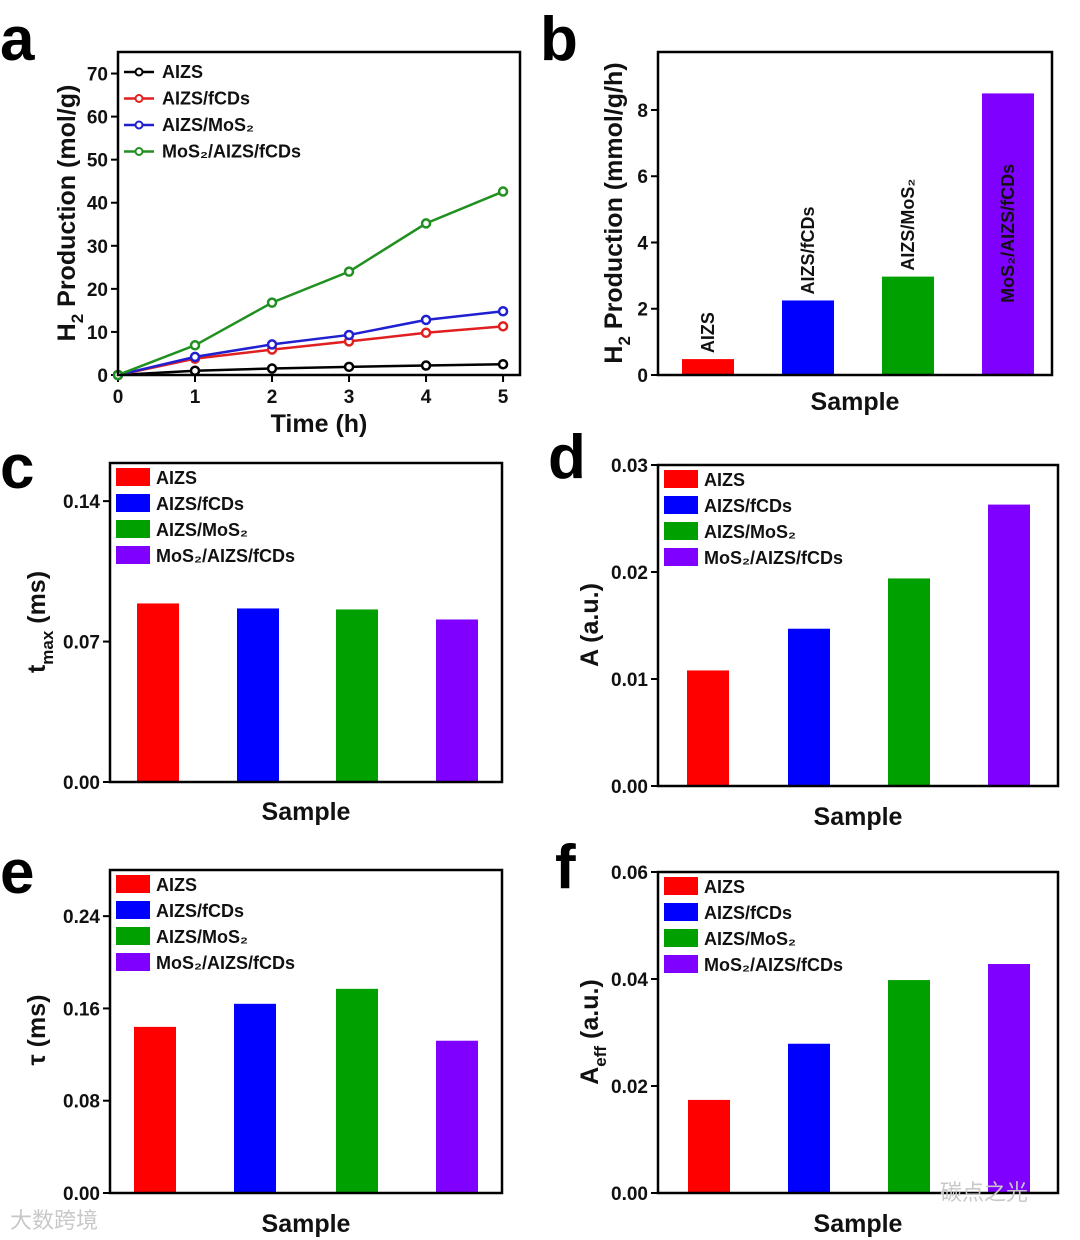 This screenshot has width=1080, height=1240. Describe the element at coordinates (17, 39) in the screenshot. I see `panel-label: a` at that location.